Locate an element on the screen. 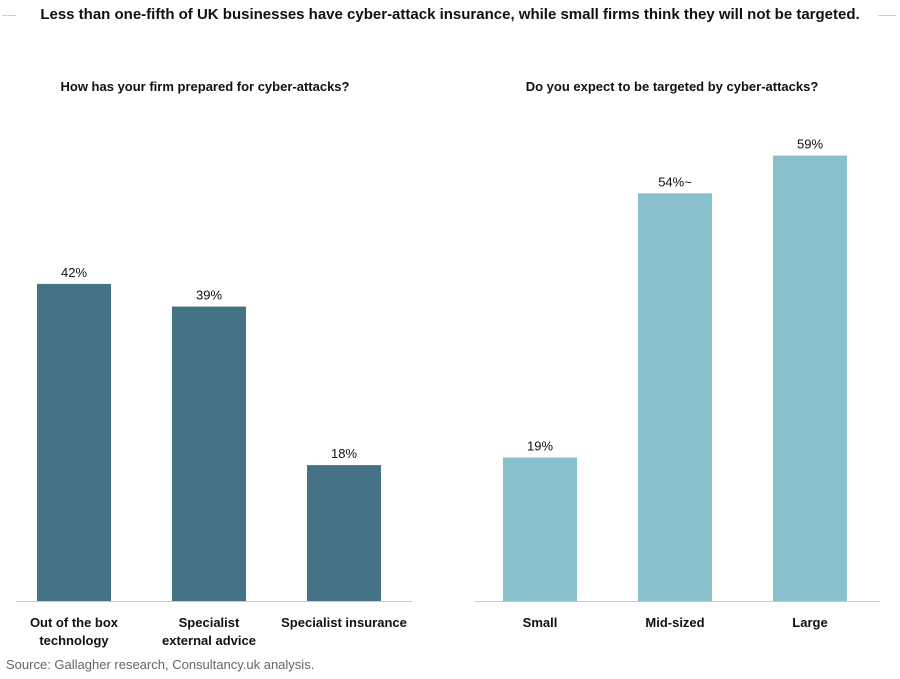 This screenshot has width=900, height=679. category-label-line: Specialist insurance is located at coordinates (344, 622).